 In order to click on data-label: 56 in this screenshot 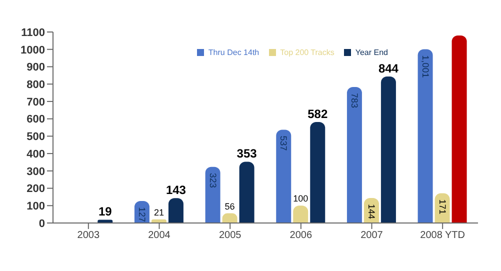, I will do `click(229, 206)`.